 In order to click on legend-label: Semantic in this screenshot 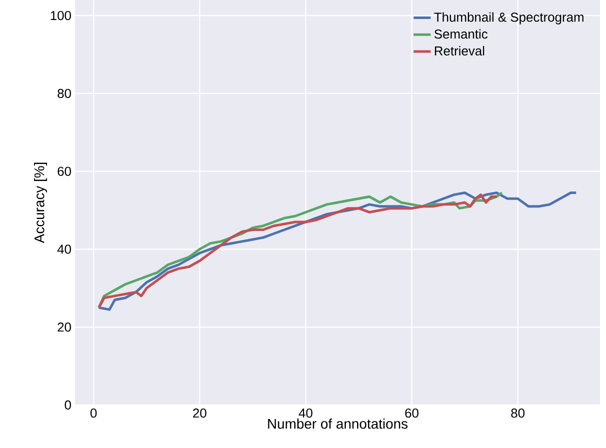, I will do `click(461, 34)`.